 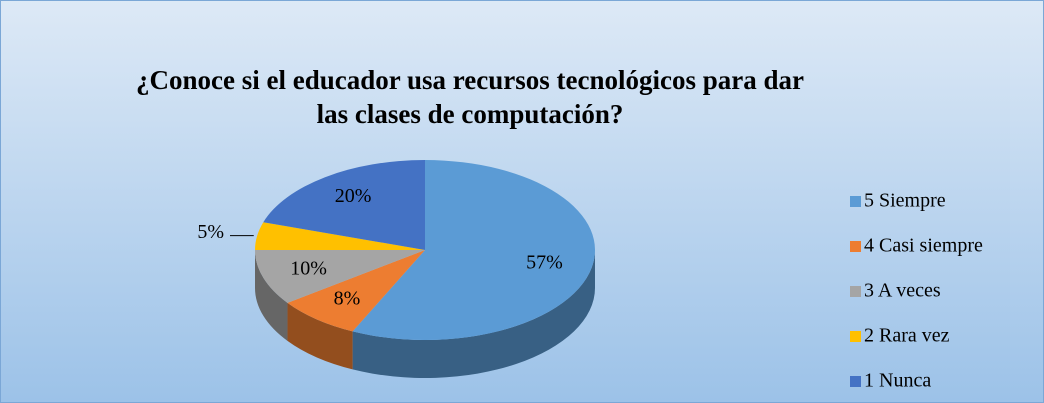 I want to click on chart-title: las clases de computación?, so click(x=470, y=114).